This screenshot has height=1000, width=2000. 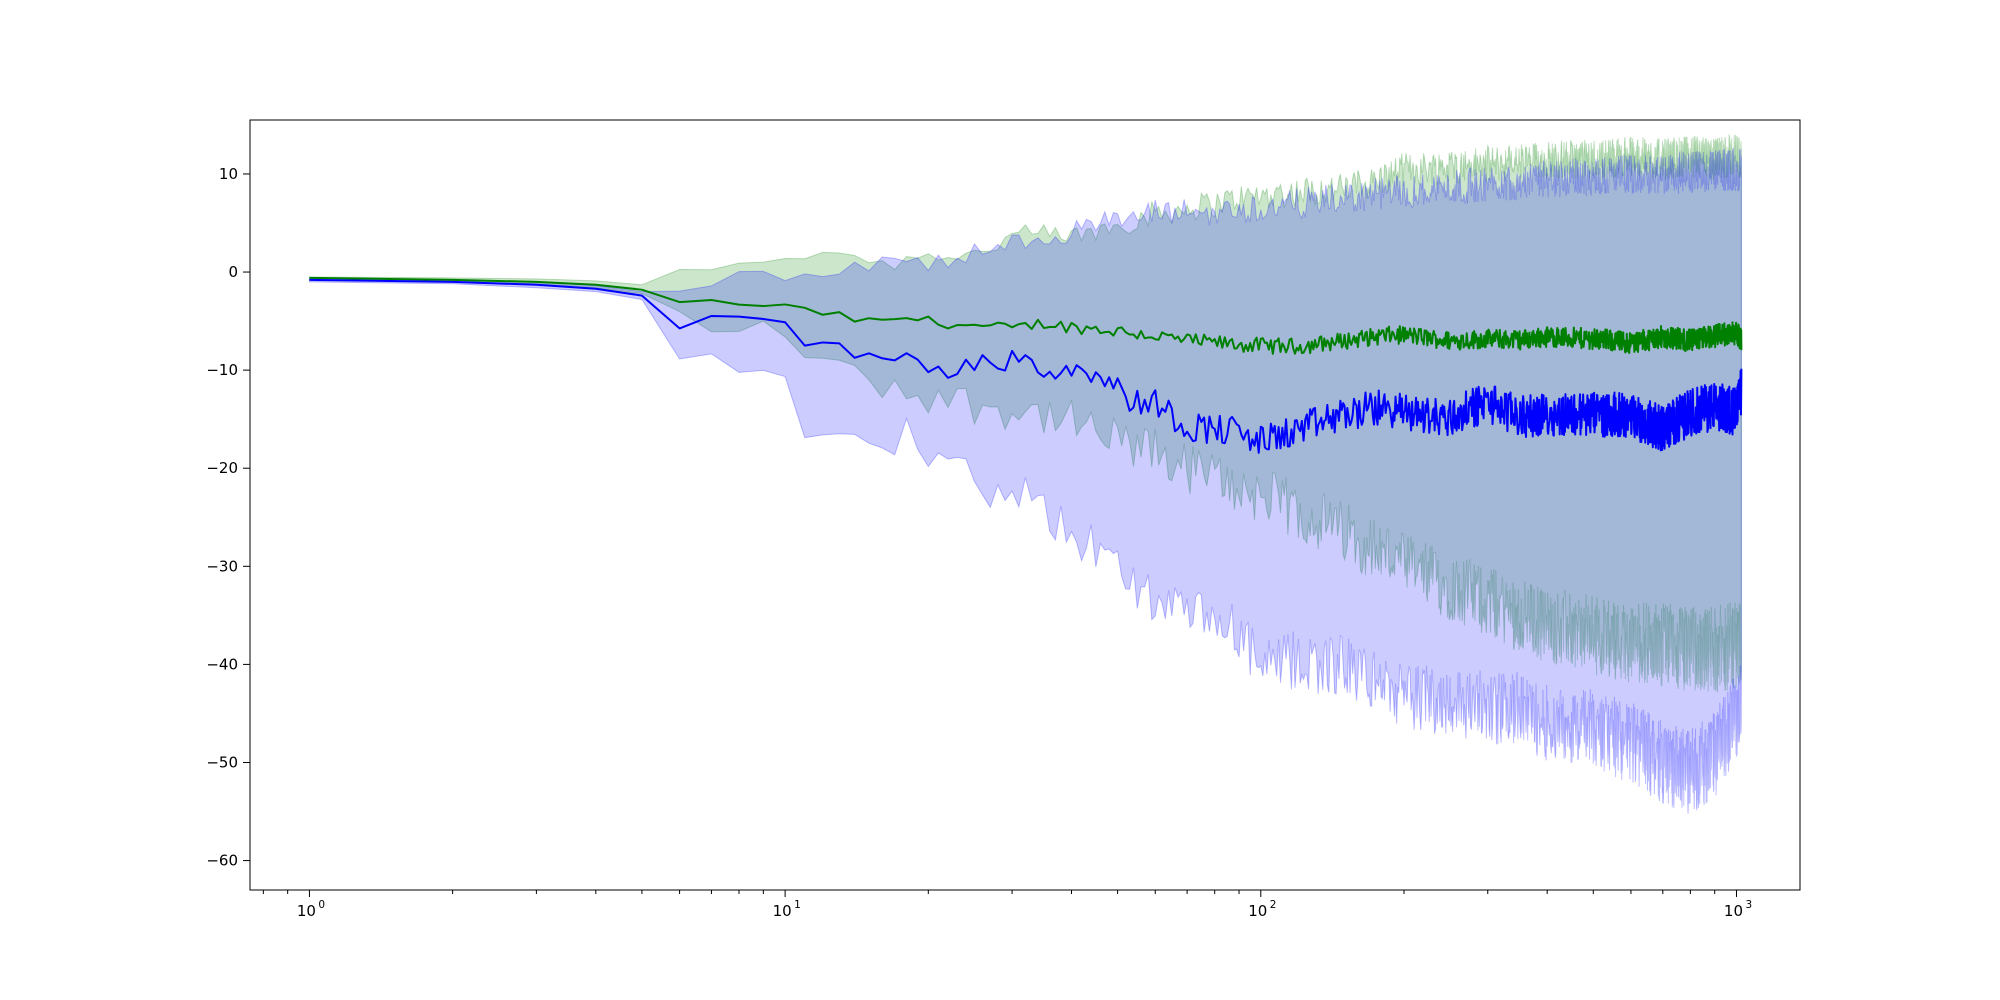 I want to click on x-tick-label: 10 2, so click(x=1262, y=909).